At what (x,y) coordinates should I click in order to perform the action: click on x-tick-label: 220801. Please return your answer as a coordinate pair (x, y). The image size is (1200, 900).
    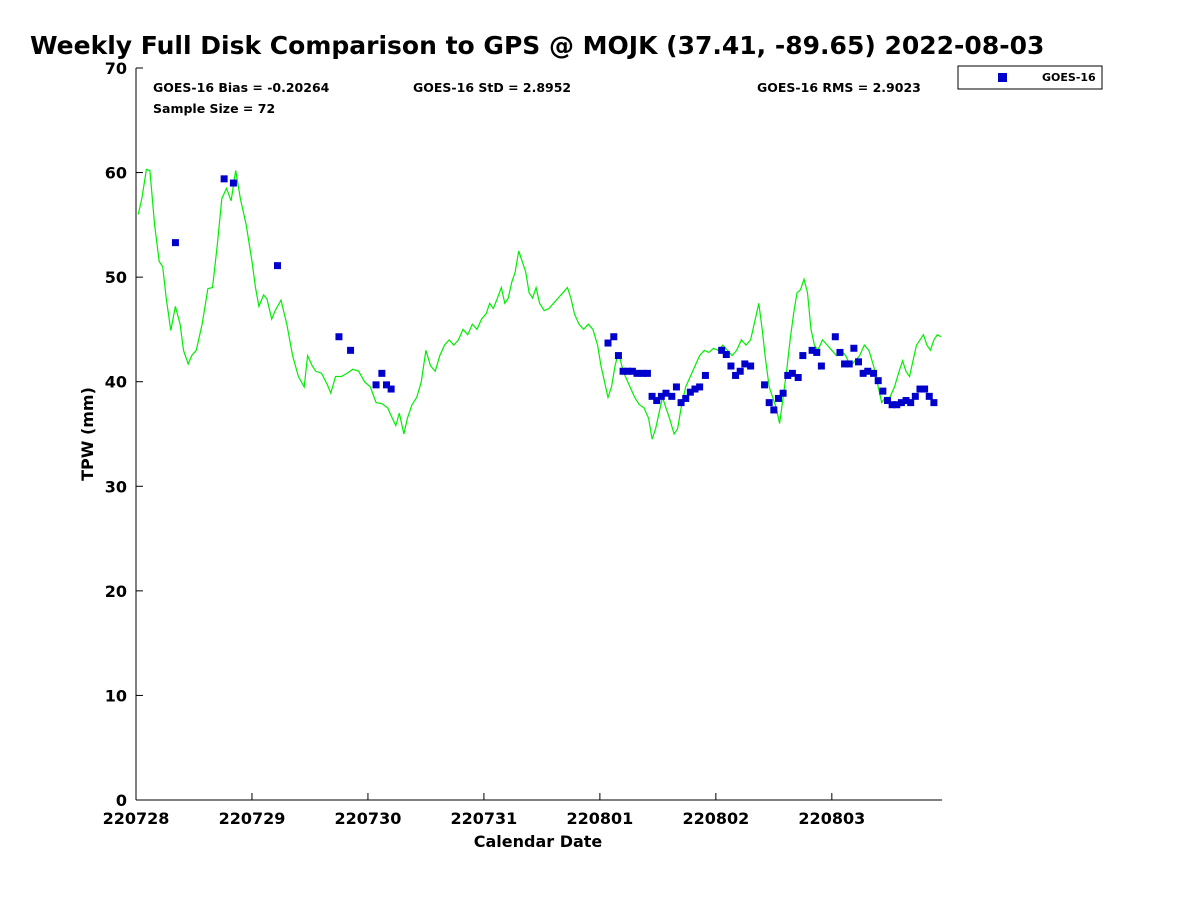
    Looking at the image, I should click on (599, 818).